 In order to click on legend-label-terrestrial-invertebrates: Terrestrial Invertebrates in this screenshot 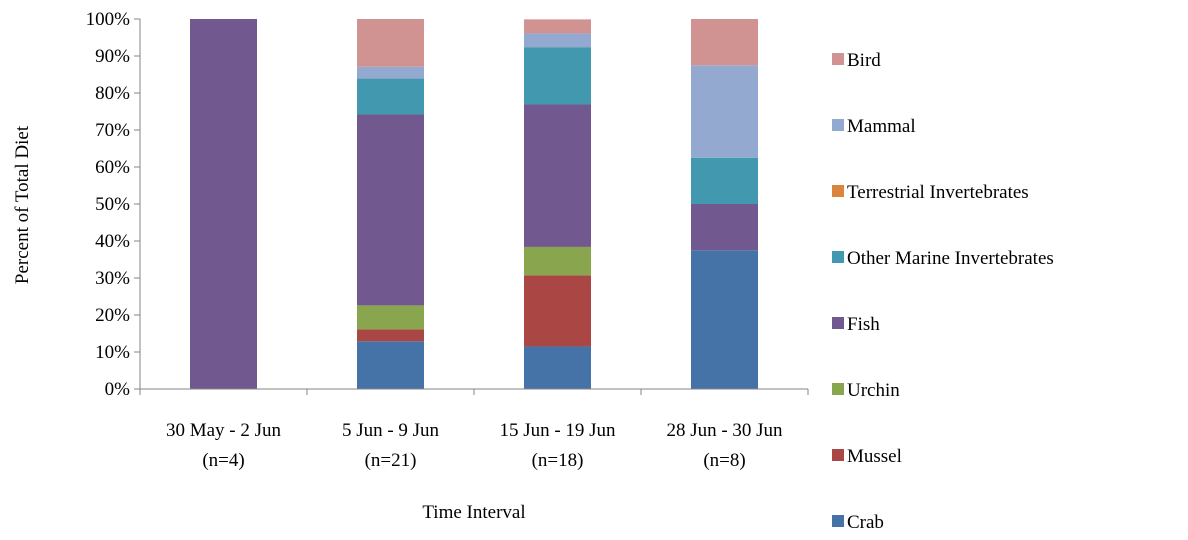, I will do `click(938, 192)`.